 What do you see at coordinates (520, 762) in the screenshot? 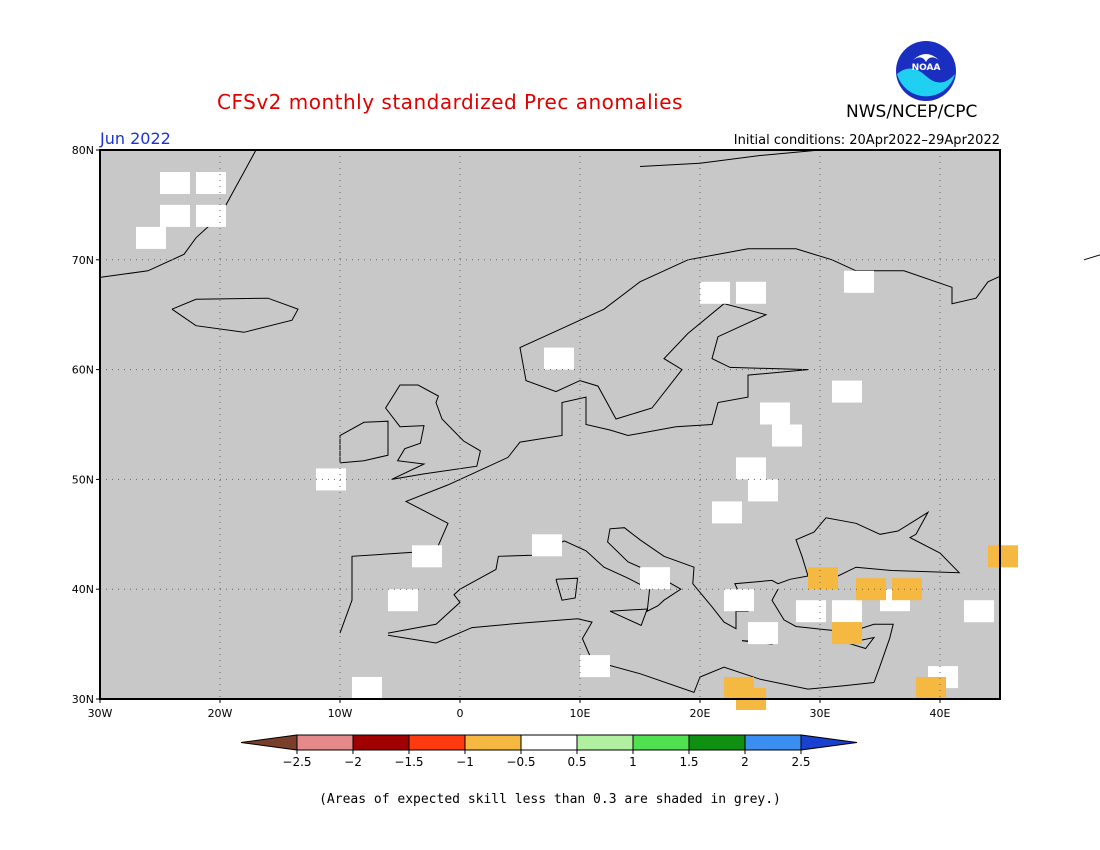
I see `legend-label-4: −0.5` at bounding box center [520, 762].